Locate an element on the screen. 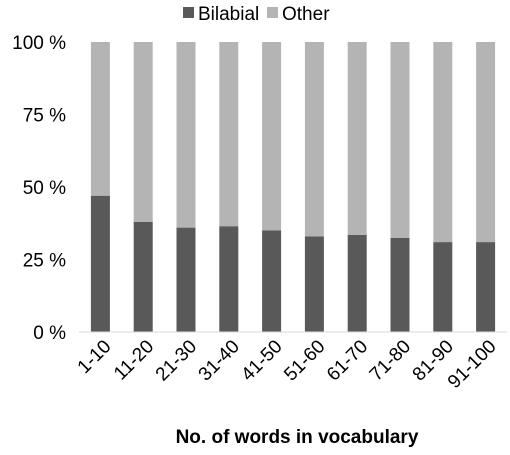 This screenshot has height=455, width=510. x-tick-label: 21-30 is located at coordinates (176, 360).